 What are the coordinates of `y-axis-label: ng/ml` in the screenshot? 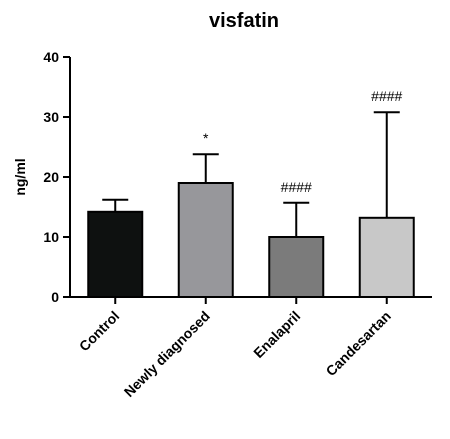 It's located at (20, 176).